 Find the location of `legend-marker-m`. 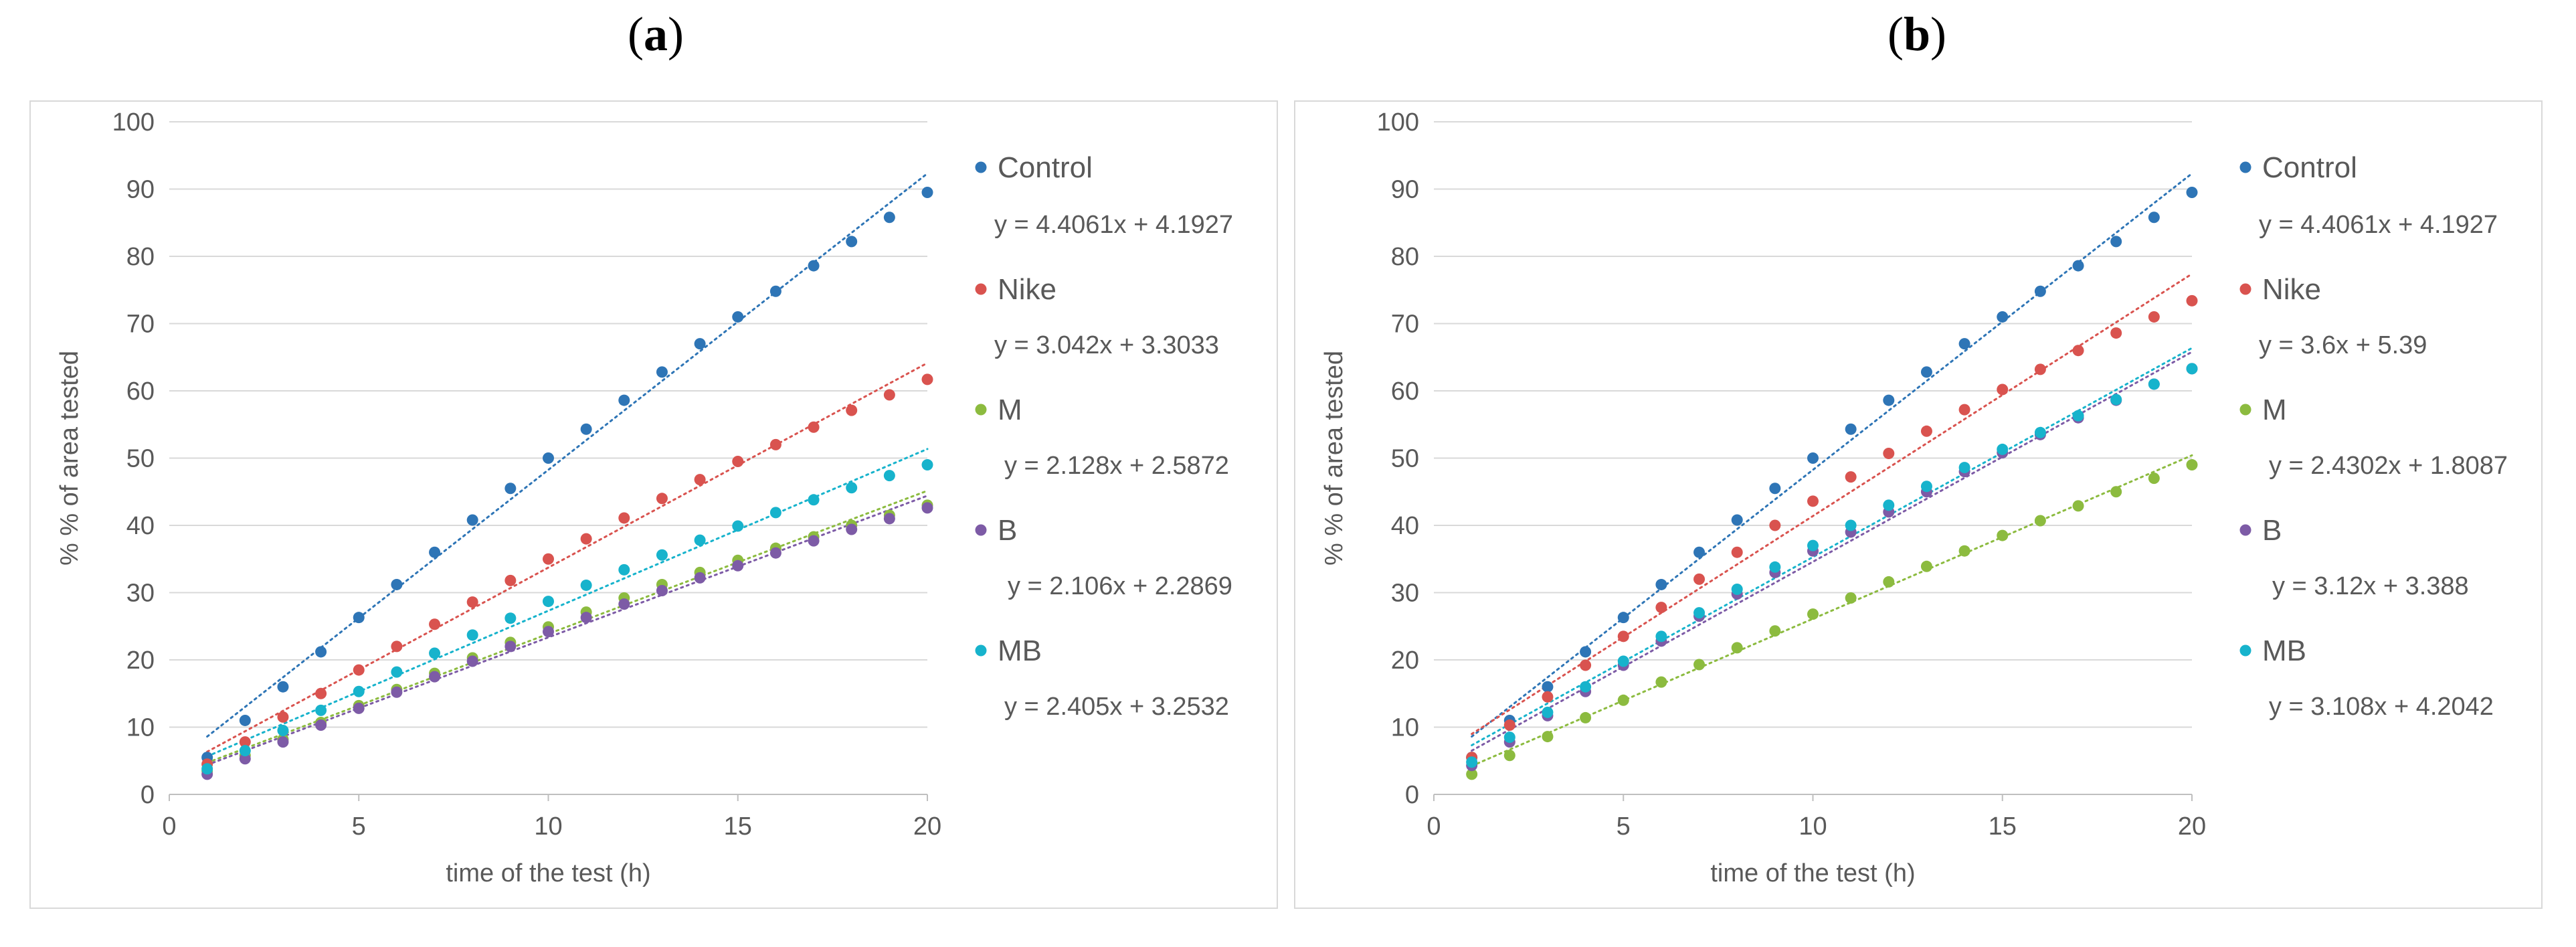

legend-marker-m is located at coordinates (981, 410).